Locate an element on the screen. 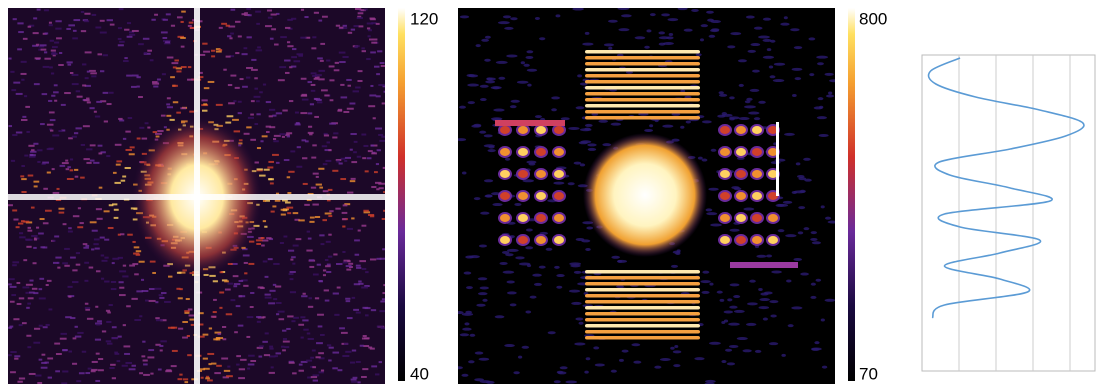 The height and width of the screenshot is (392, 1102). profile-line is located at coordinates (777, 159).